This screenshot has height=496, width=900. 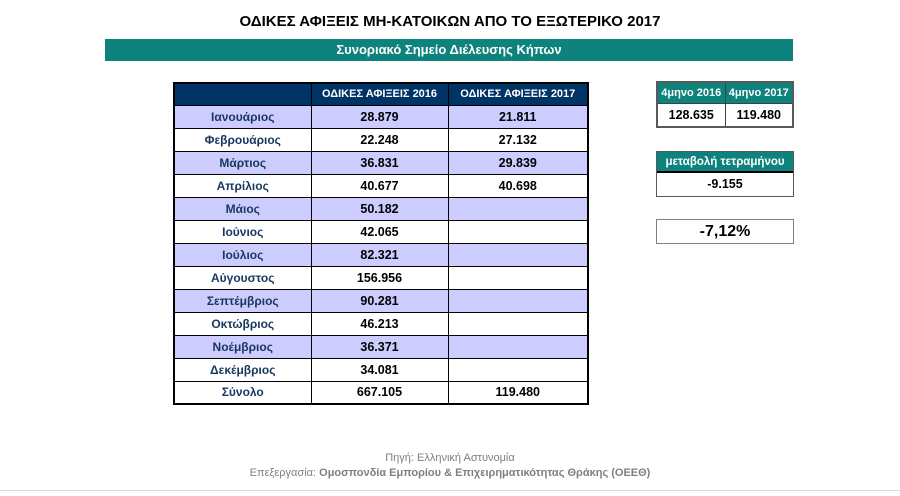 I want to click on arrivals-2016-cell: 42.065, so click(x=379, y=231).